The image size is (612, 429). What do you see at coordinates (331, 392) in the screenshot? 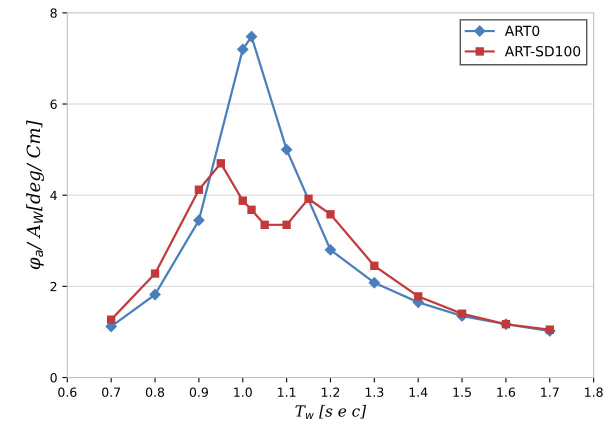
I see `x-tick-label: 1.2` at bounding box center [331, 392].